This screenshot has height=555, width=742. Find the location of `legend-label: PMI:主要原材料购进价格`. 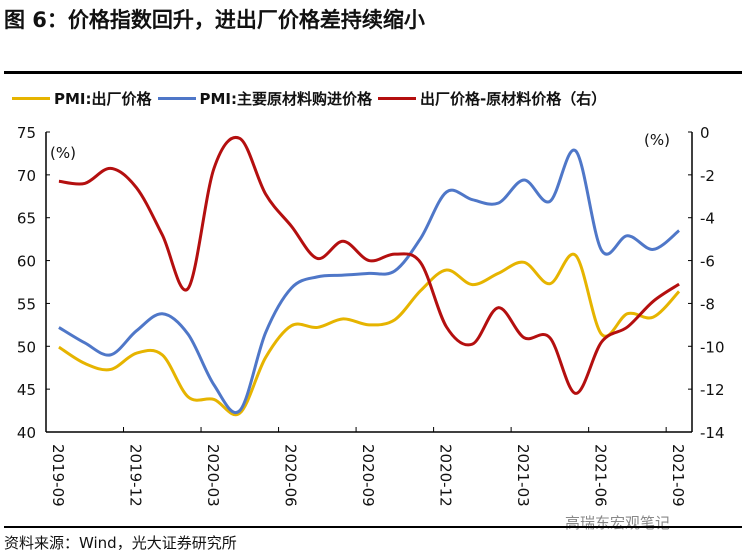

legend-label: PMI:主要原材料购进价格 is located at coordinates (286, 99).